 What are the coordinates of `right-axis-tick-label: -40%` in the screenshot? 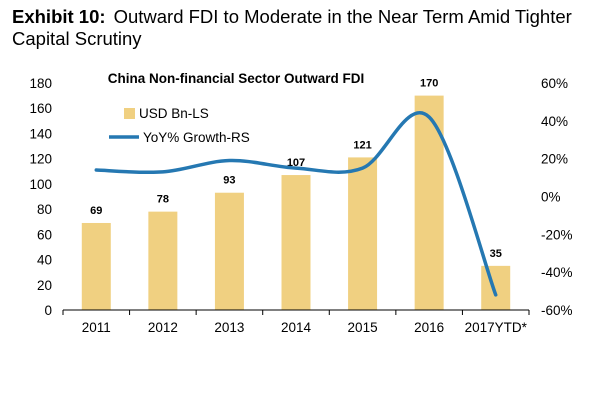 It's located at (557, 272).